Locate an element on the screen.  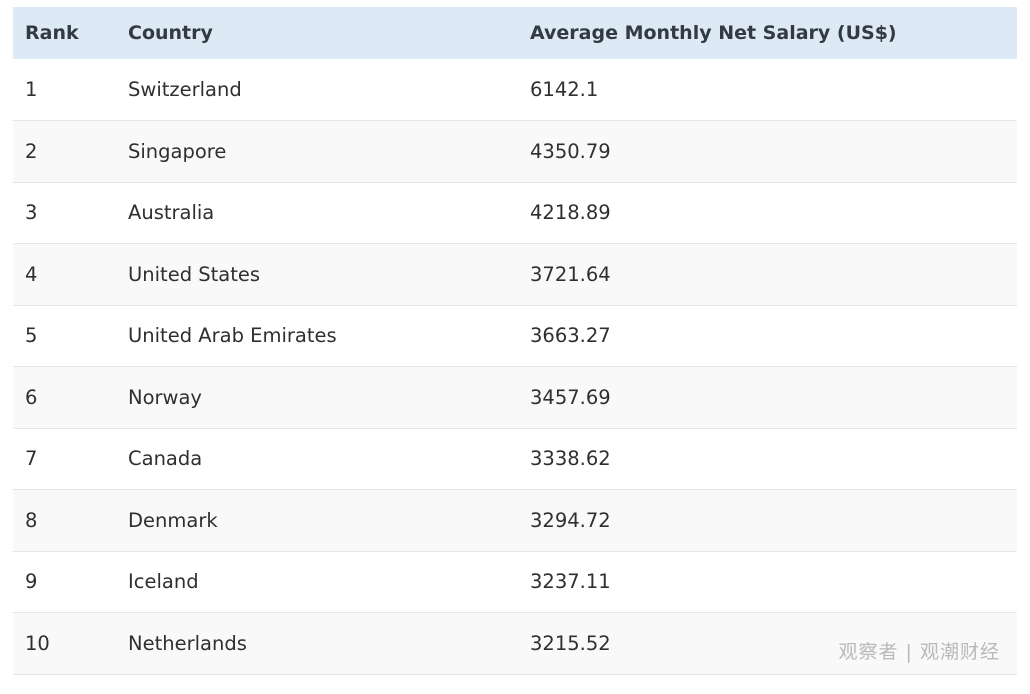
cell-country: United Arab Emirates is located at coordinates (232, 336).